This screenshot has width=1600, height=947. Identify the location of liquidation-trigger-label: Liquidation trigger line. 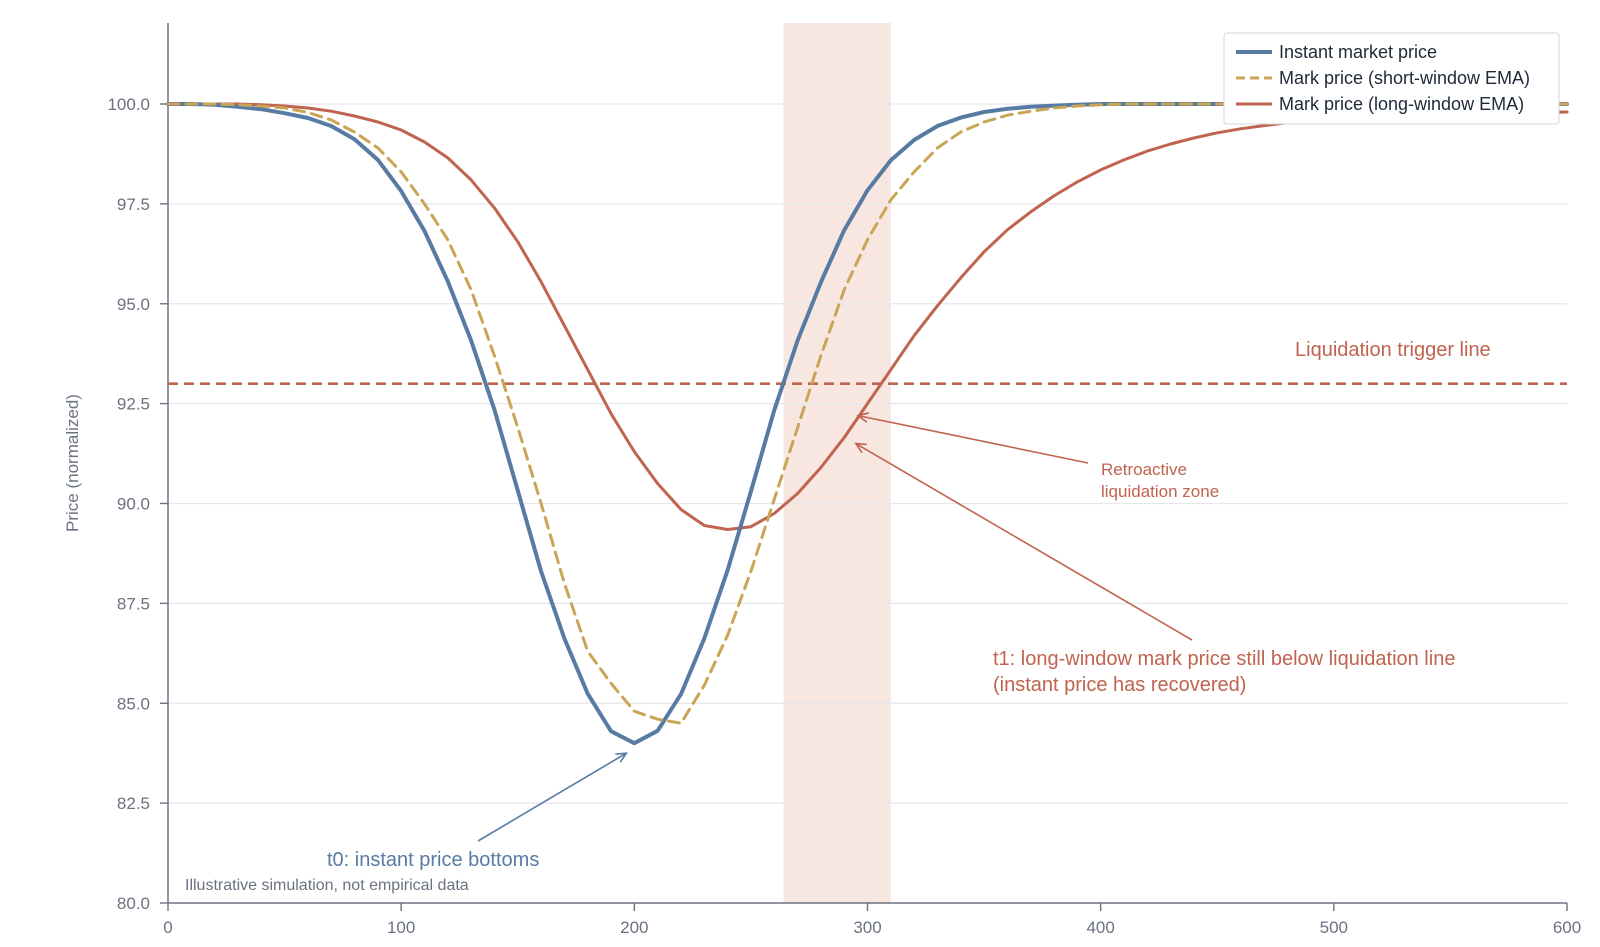
(1393, 350).